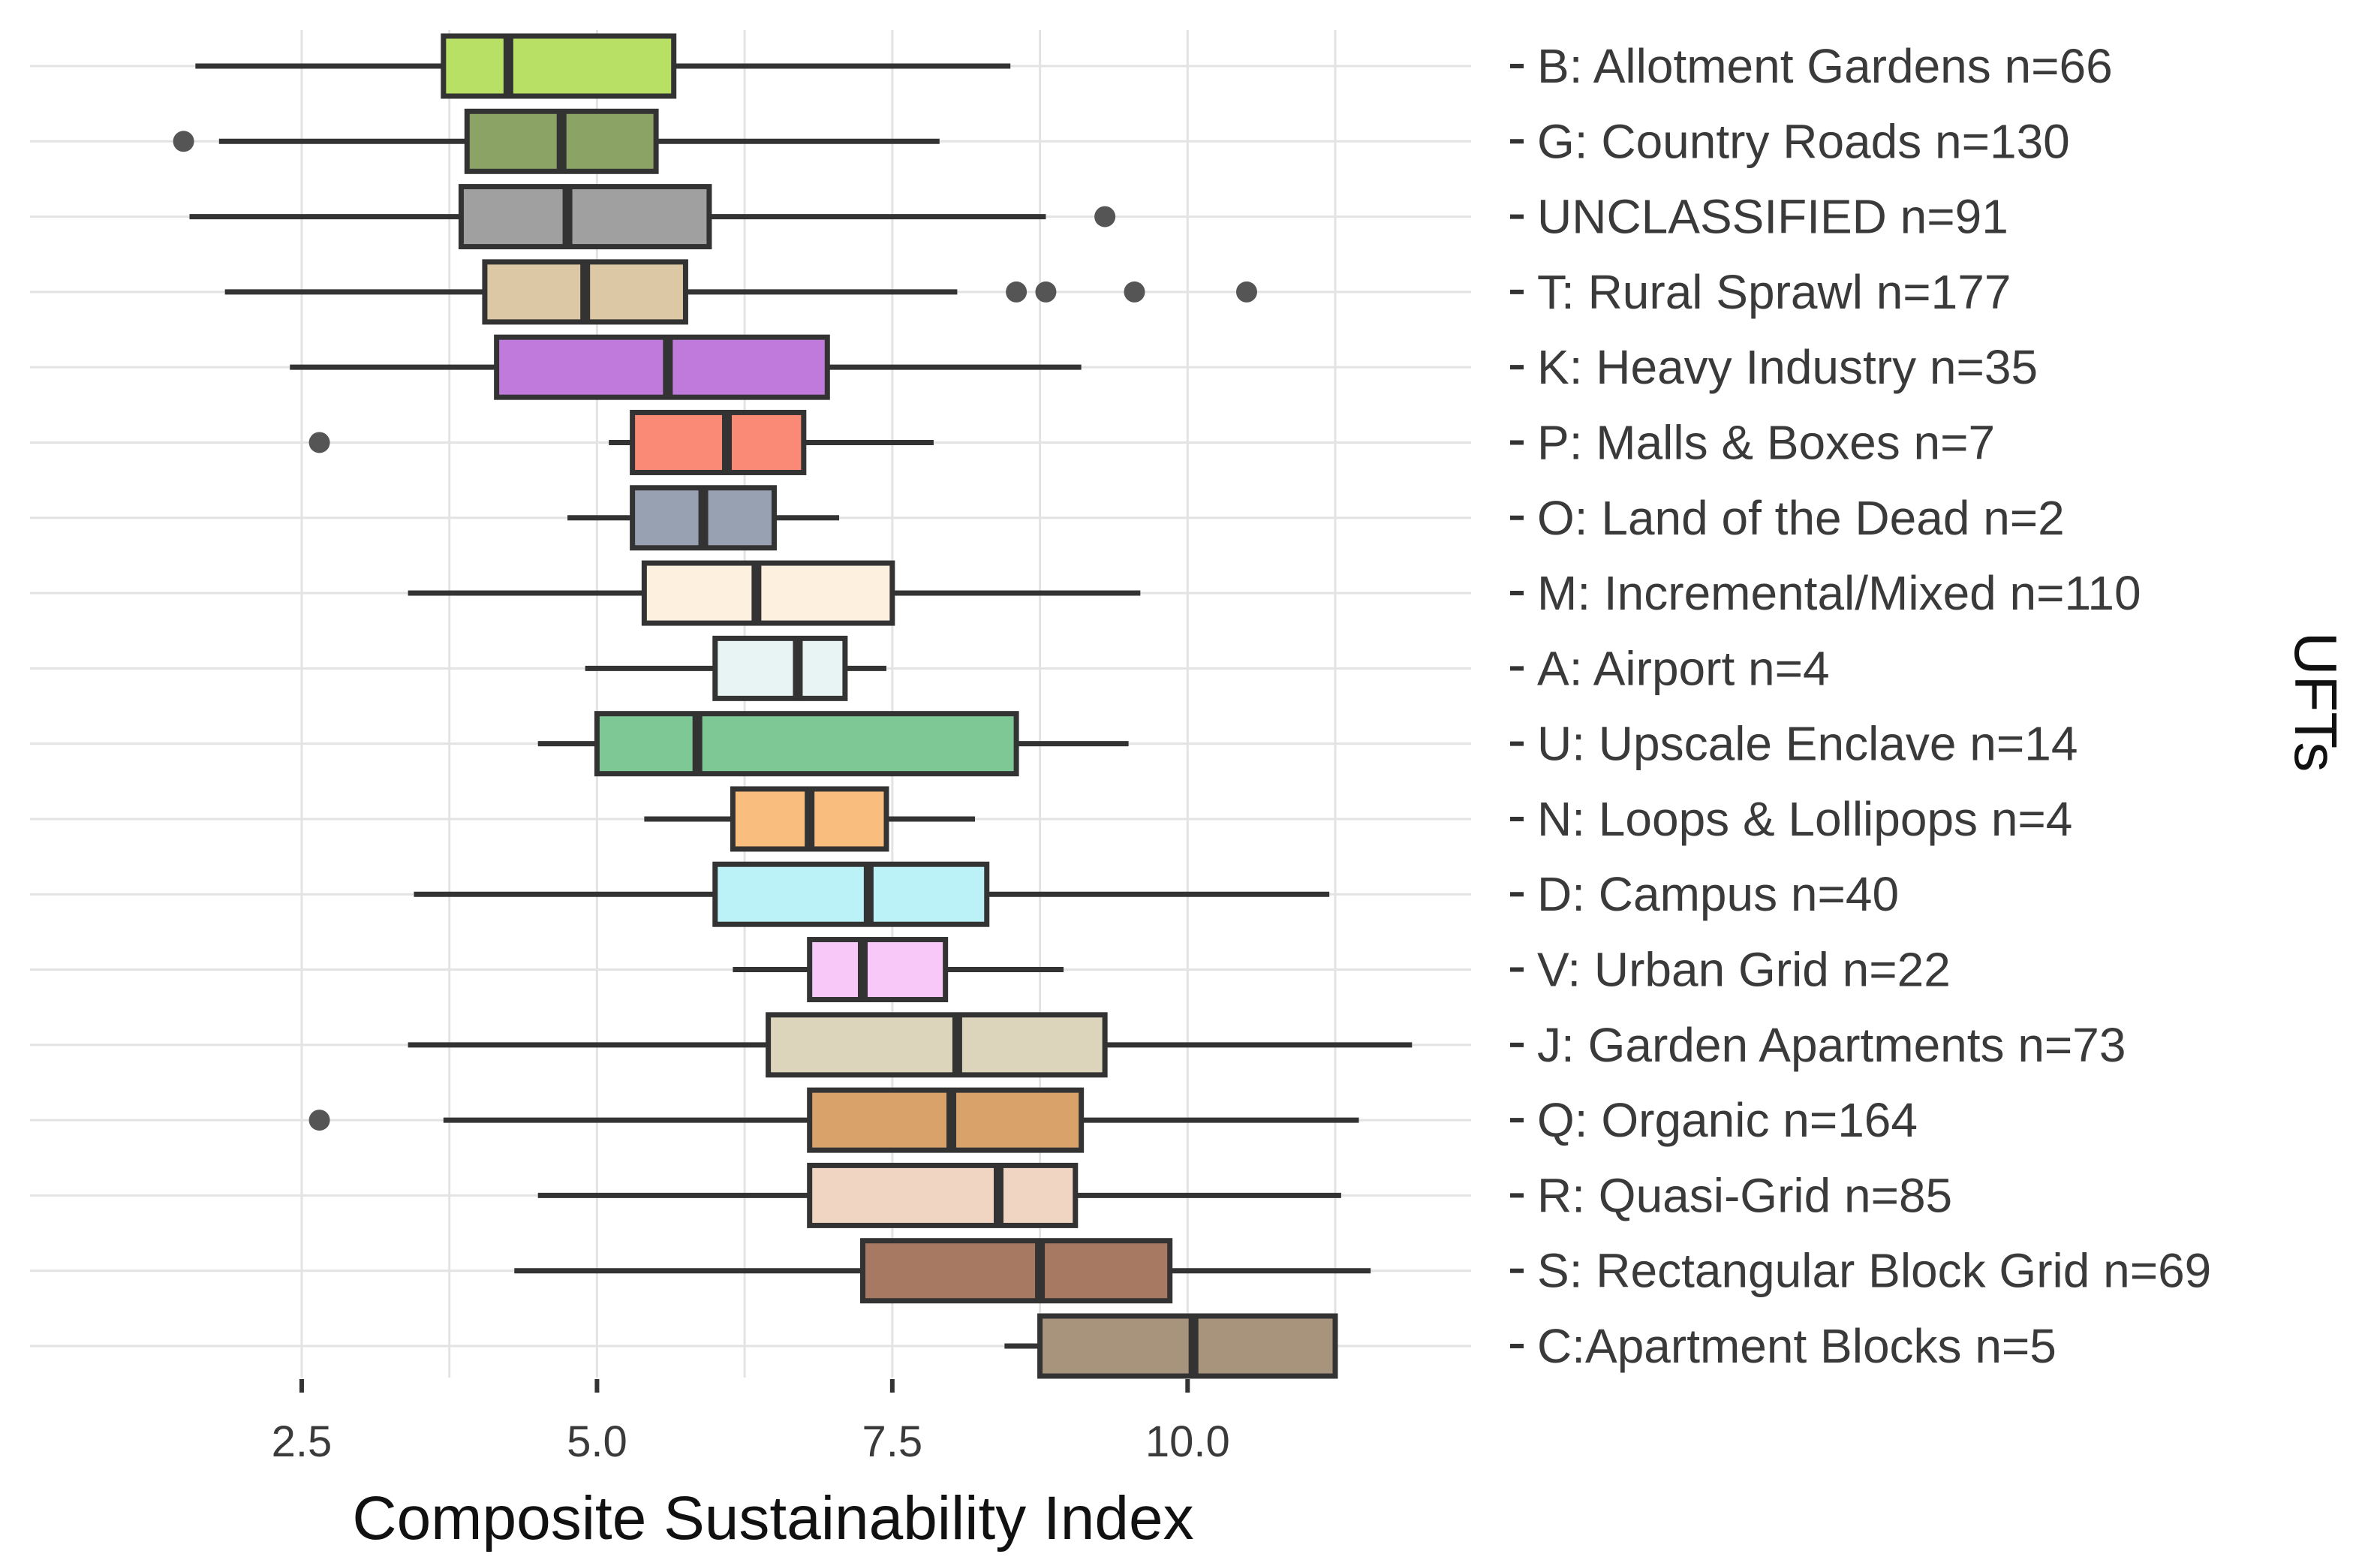 The height and width of the screenshot is (1560, 2380). What do you see at coordinates (1787, 367) in the screenshot?
I see `category-label: K: Heavy Industry n=35` at bounding box center [1787, 367].